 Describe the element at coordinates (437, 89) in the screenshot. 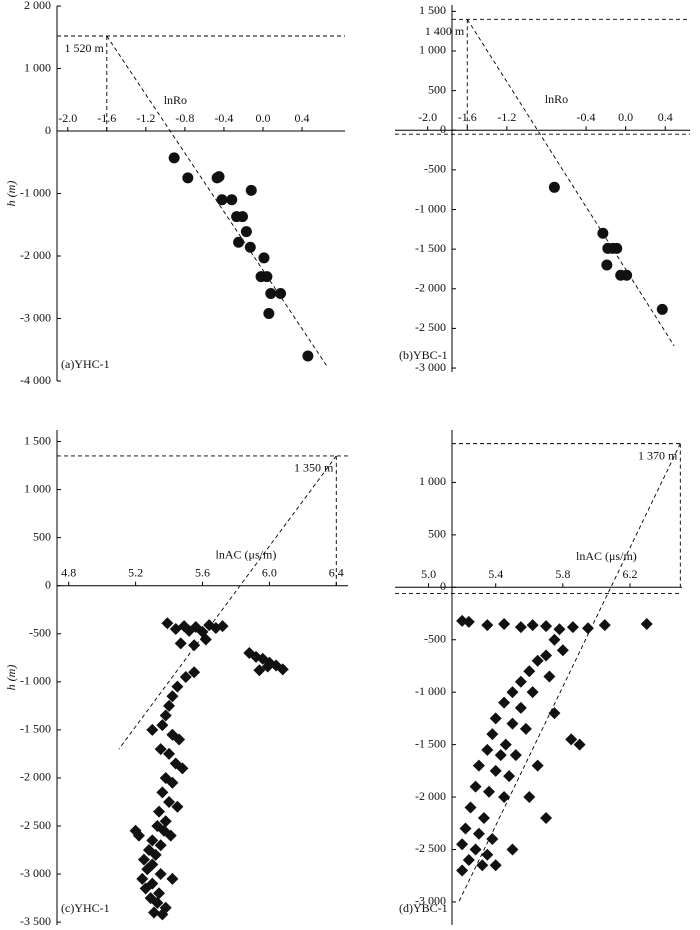

I see `y-tick-label: 500` at that location.